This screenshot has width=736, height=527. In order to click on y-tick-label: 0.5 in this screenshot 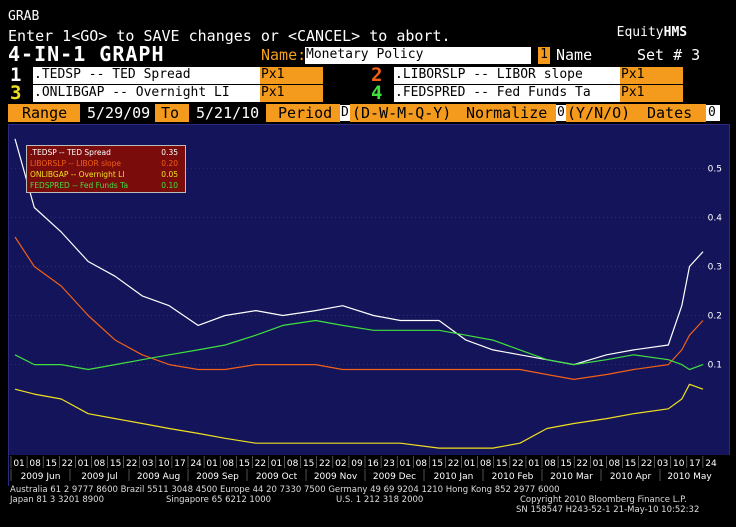, I will do `click(715, 169)`.